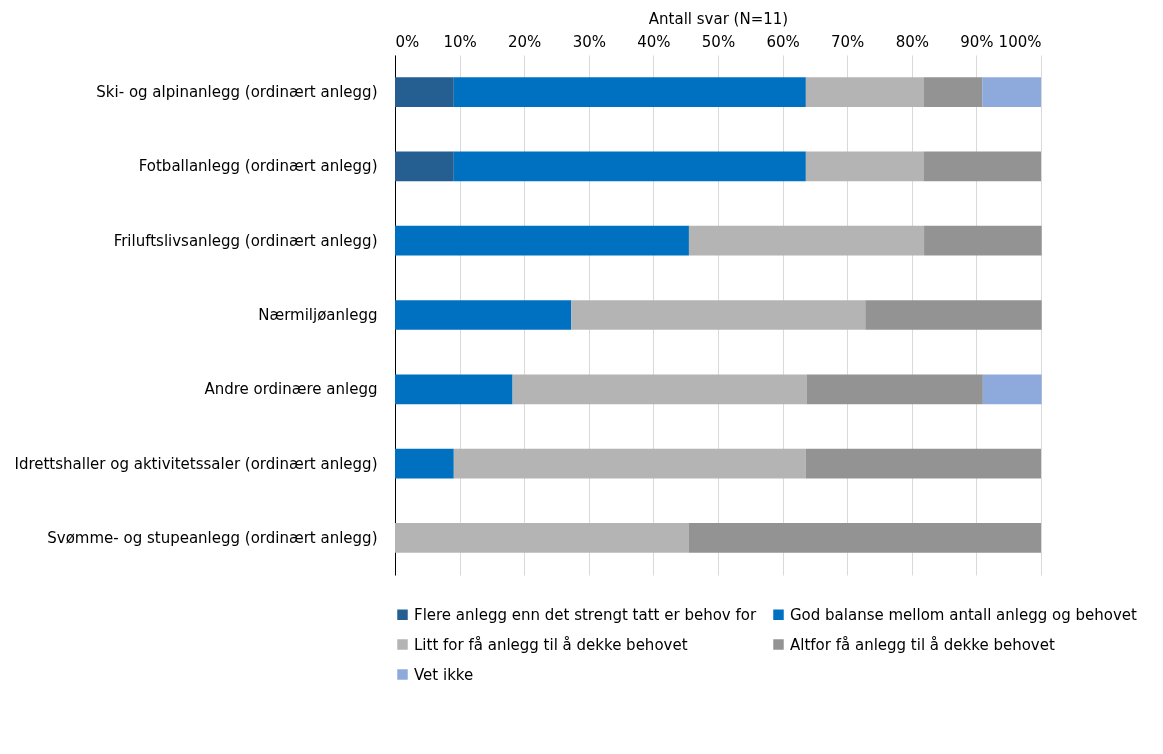 Image resolution: width=1163 pixels, height=754 pixels. What do you see at coordinates (589, 41) in the screenshot?
I see `x-tick-label: 30%` at bounding box center [589, 41].